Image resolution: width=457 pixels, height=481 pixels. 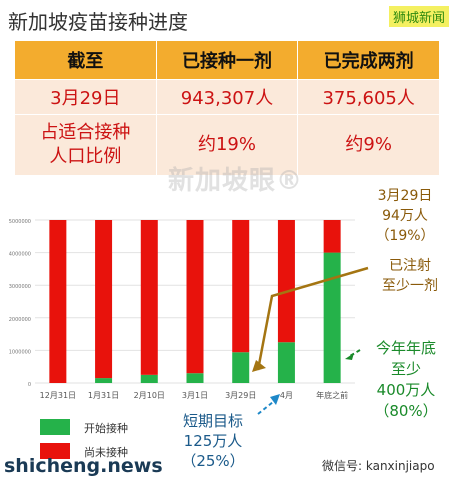 What do you see at coordinates (227, 145) in the screenshot?
I see `table-row: 占适合接种 人口比例 约19% 约9%` at bounding box center [227, 145].